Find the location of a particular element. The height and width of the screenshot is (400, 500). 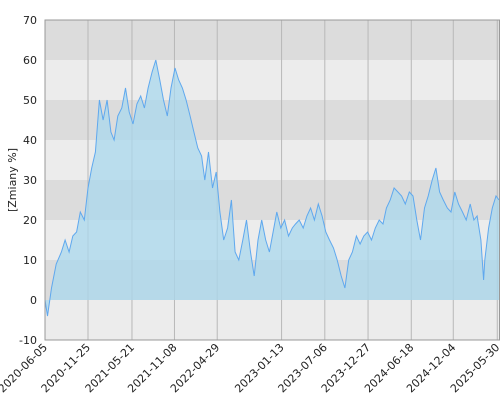

y-tick-label: 50 is located at coordinates (30, 100).